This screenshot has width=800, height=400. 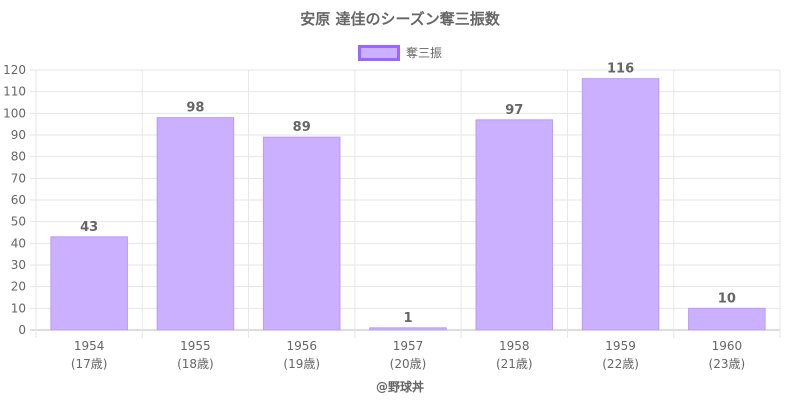 What do you see at coordinates (14, 92) in the screenshot?
I see `y-tick-label: 110` at bounding box center [14, 92].